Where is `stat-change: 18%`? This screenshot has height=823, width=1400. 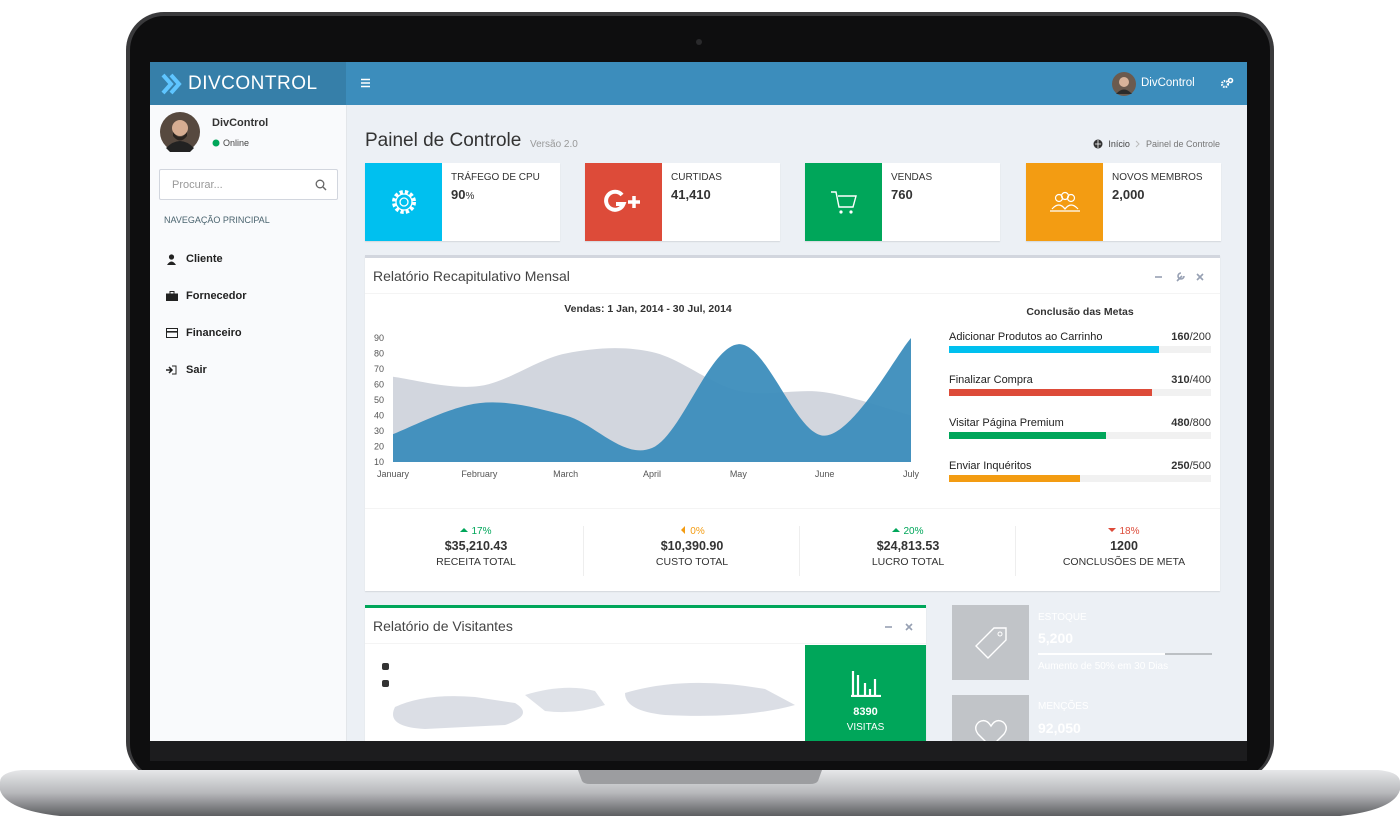
stat-change: 18% is located at coordinates (1124, 531).